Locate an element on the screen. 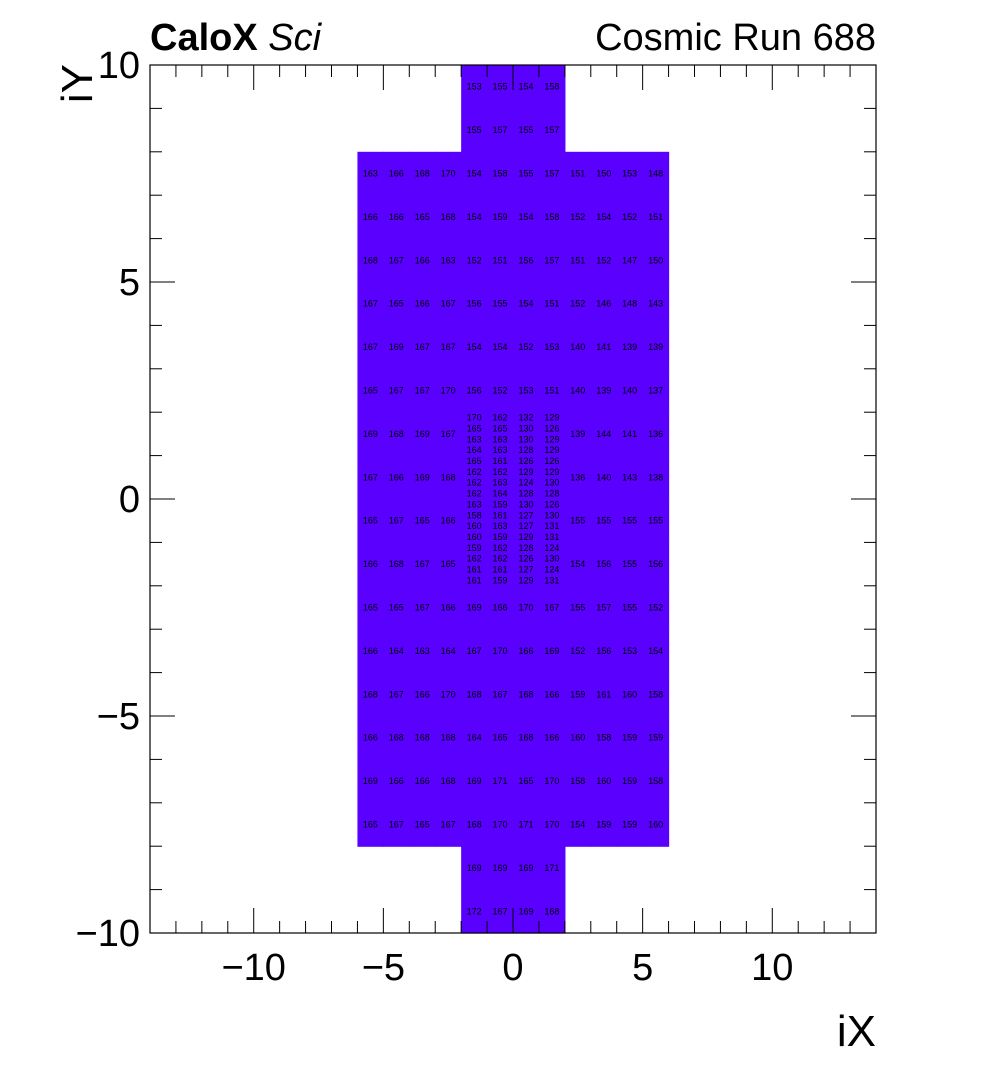 This screenshot has width=996, height=1072. heatmap-fine-cell-label: 162 is located at coordinates (474, 472).